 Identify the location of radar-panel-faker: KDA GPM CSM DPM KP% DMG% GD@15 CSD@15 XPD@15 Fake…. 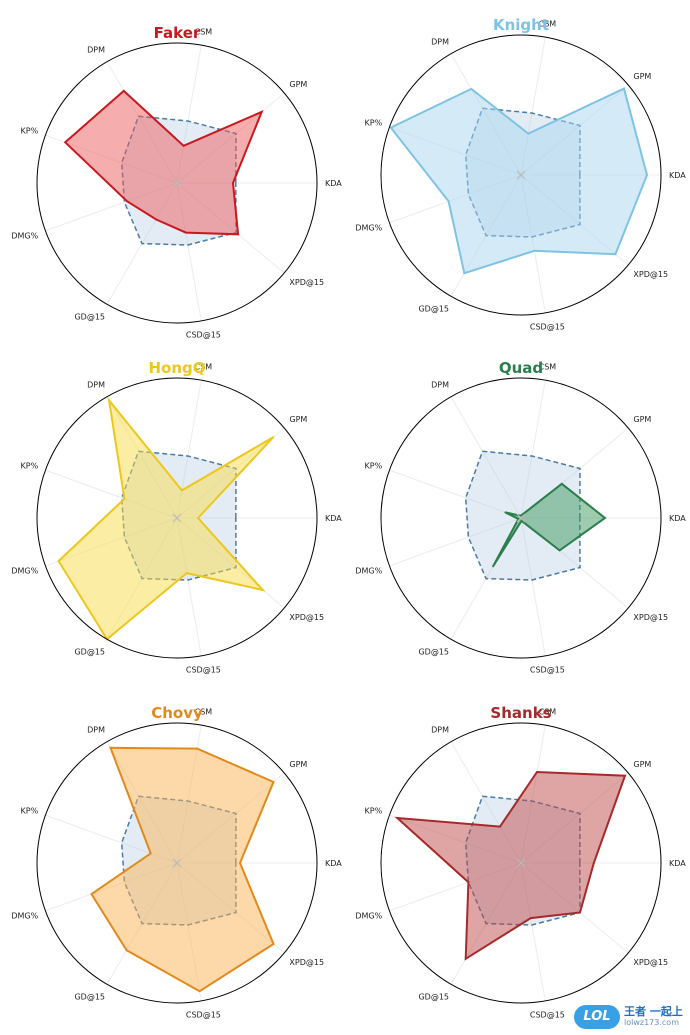
(176, 182).